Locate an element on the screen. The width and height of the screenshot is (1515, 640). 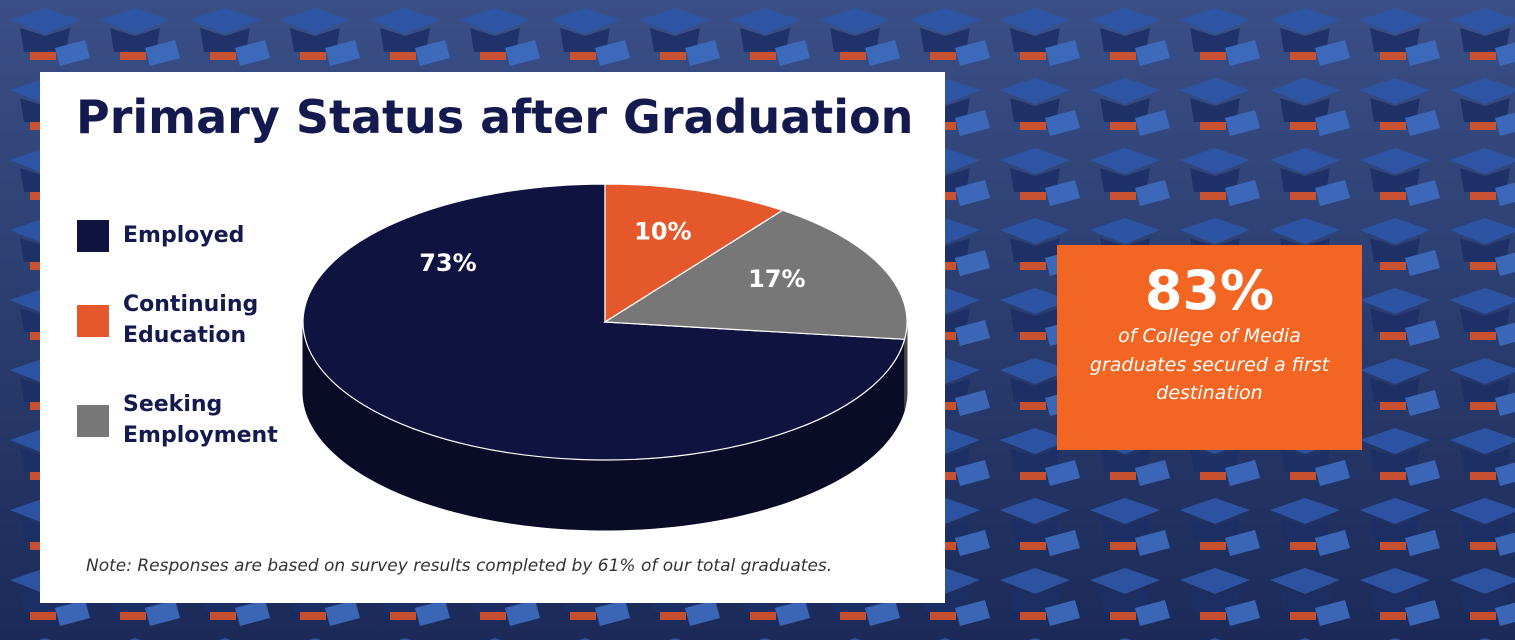
chart-title: Primary Status after Graduation is located at coordinates (495, 117).